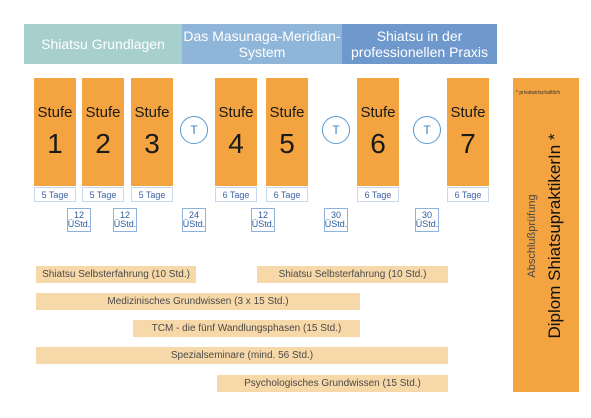 The width and height of the screenshot is (591, 418). Describe the element at coordinates (287, 194) in the screenshot. I see `stage-5-days: 6 Tage` at that location.